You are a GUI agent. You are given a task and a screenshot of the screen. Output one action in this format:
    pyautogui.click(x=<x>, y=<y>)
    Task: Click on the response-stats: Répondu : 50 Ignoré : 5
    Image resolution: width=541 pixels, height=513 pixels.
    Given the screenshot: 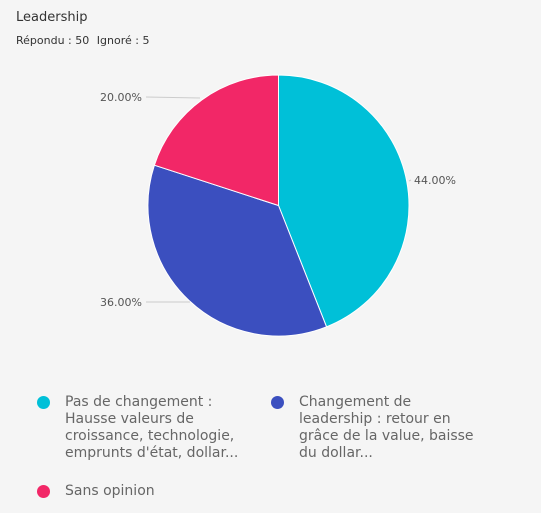 What is the action you would take?
    pyautogui.click(x=82, y=40)
    